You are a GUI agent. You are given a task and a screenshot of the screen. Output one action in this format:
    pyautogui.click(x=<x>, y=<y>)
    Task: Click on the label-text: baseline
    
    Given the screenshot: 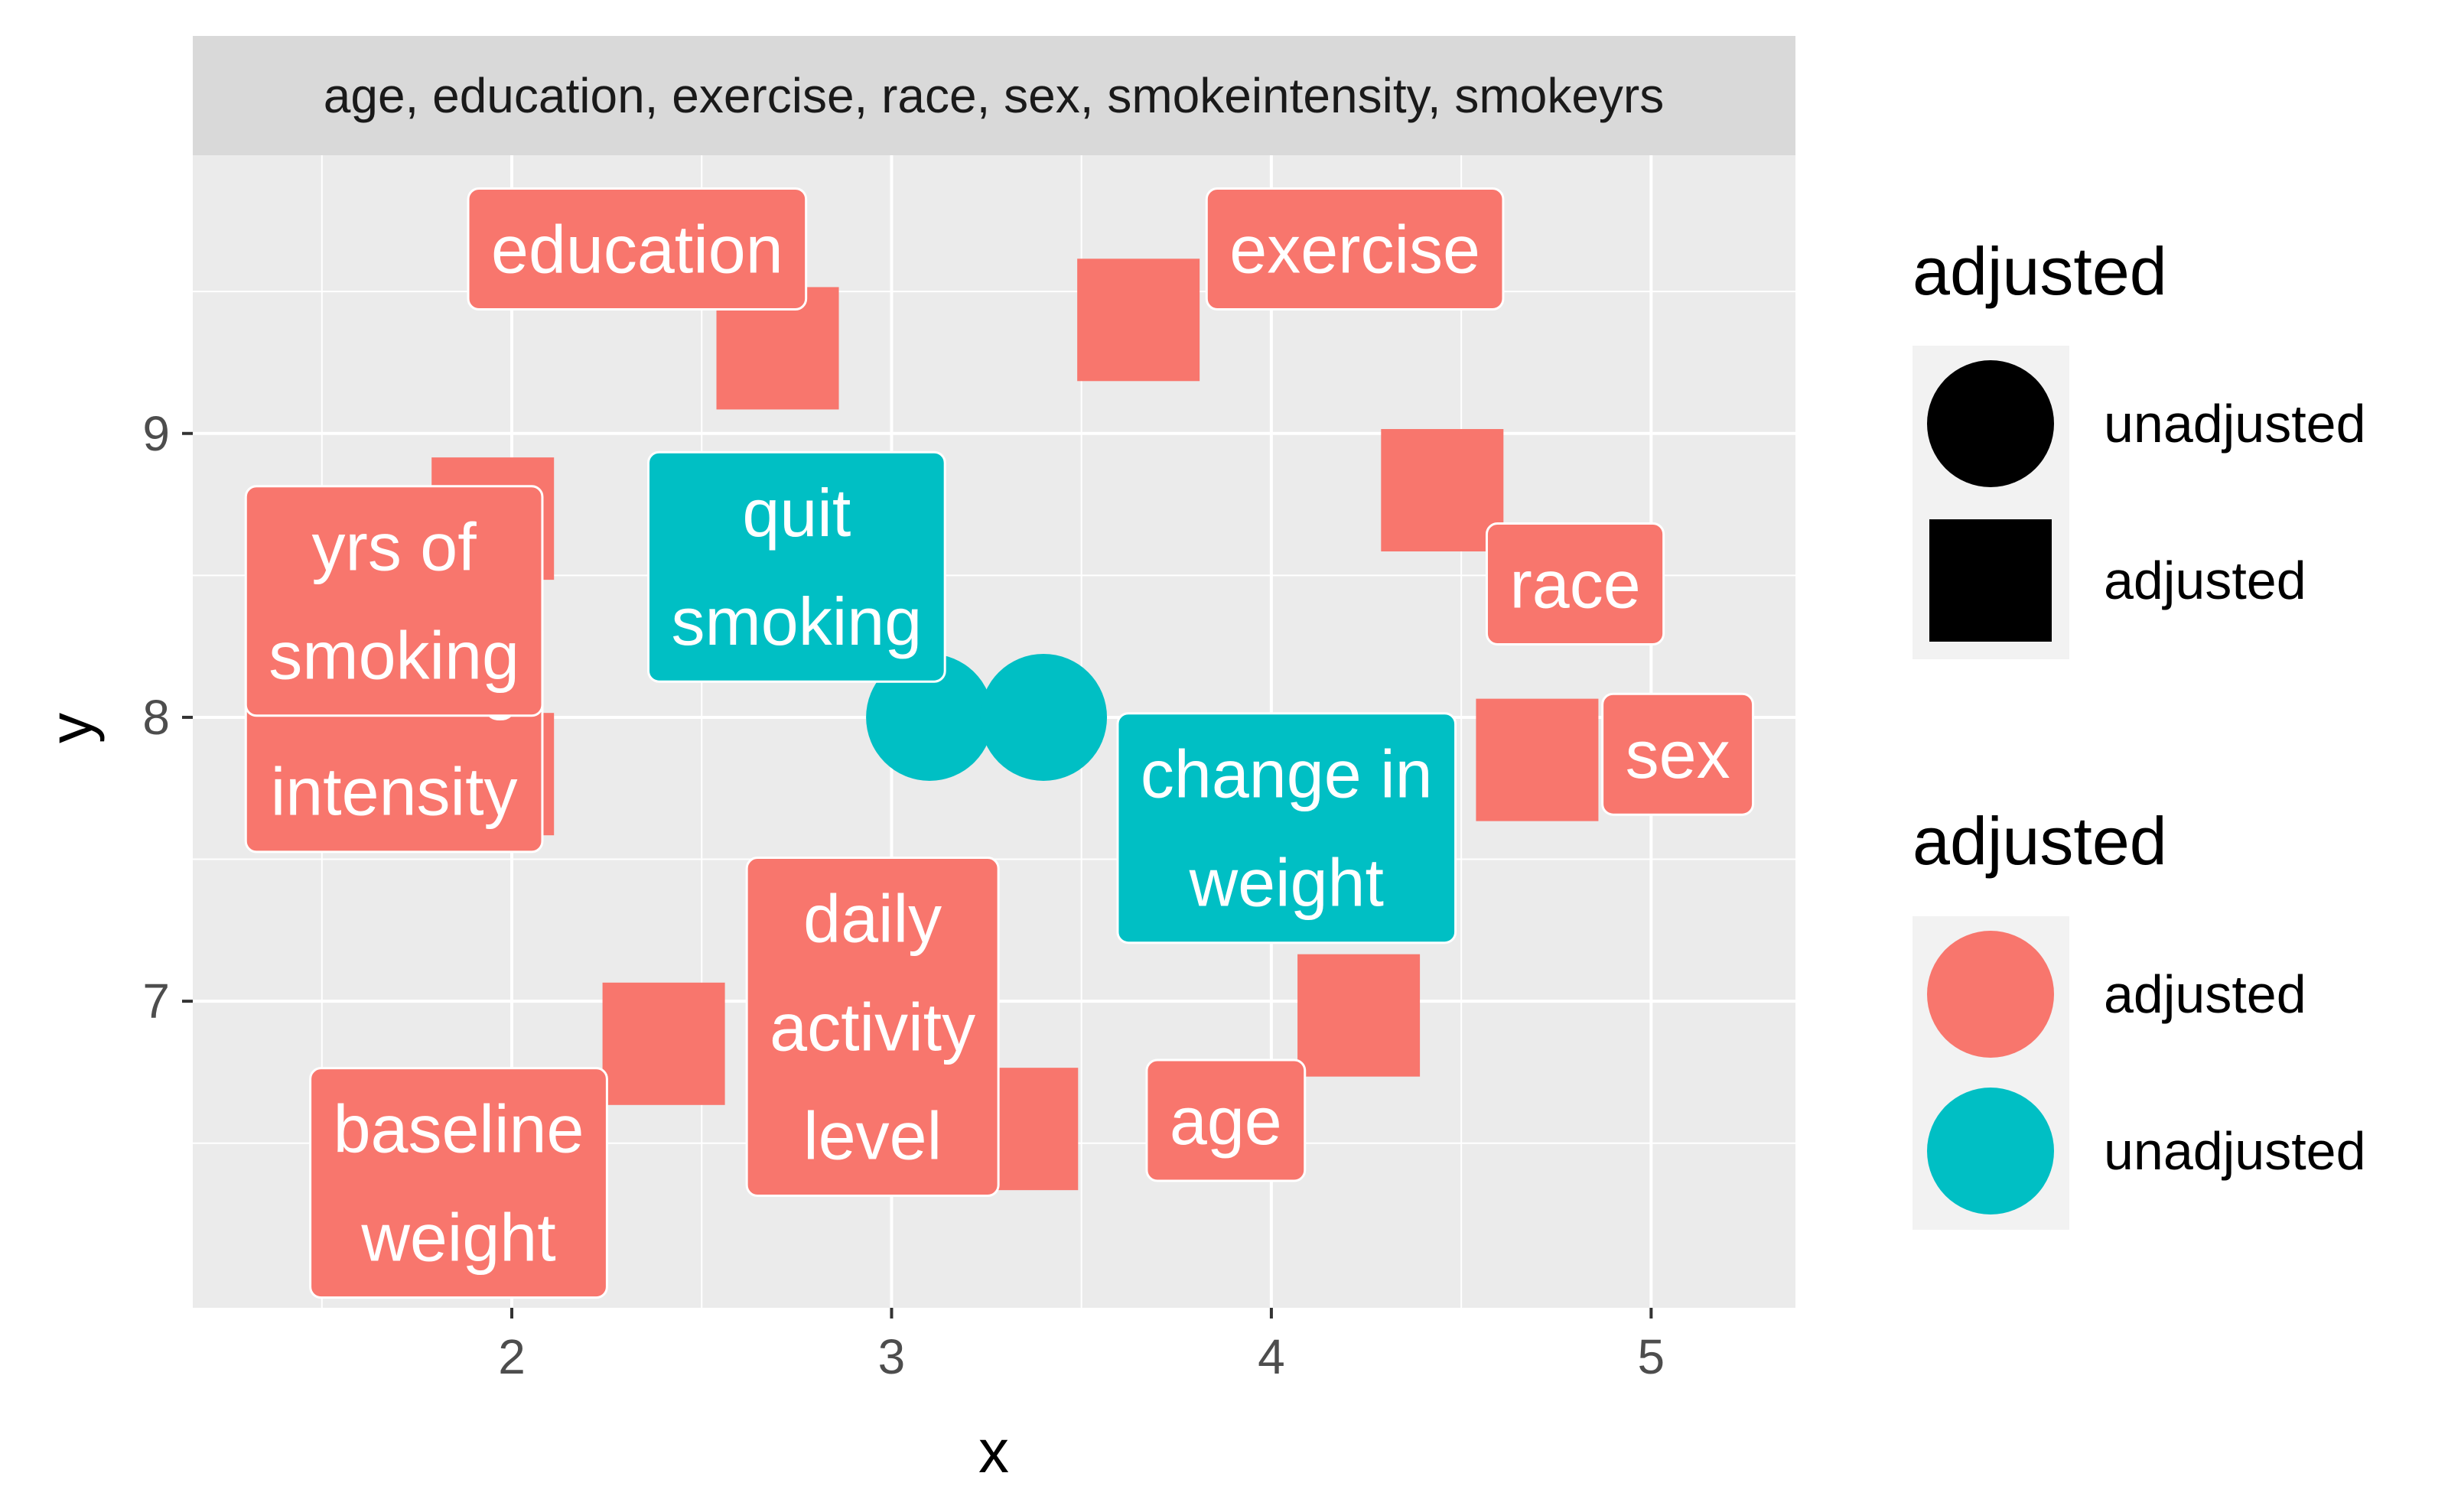 What is the action you would take?
    pyautogui.click(x=459, y=1128)
    